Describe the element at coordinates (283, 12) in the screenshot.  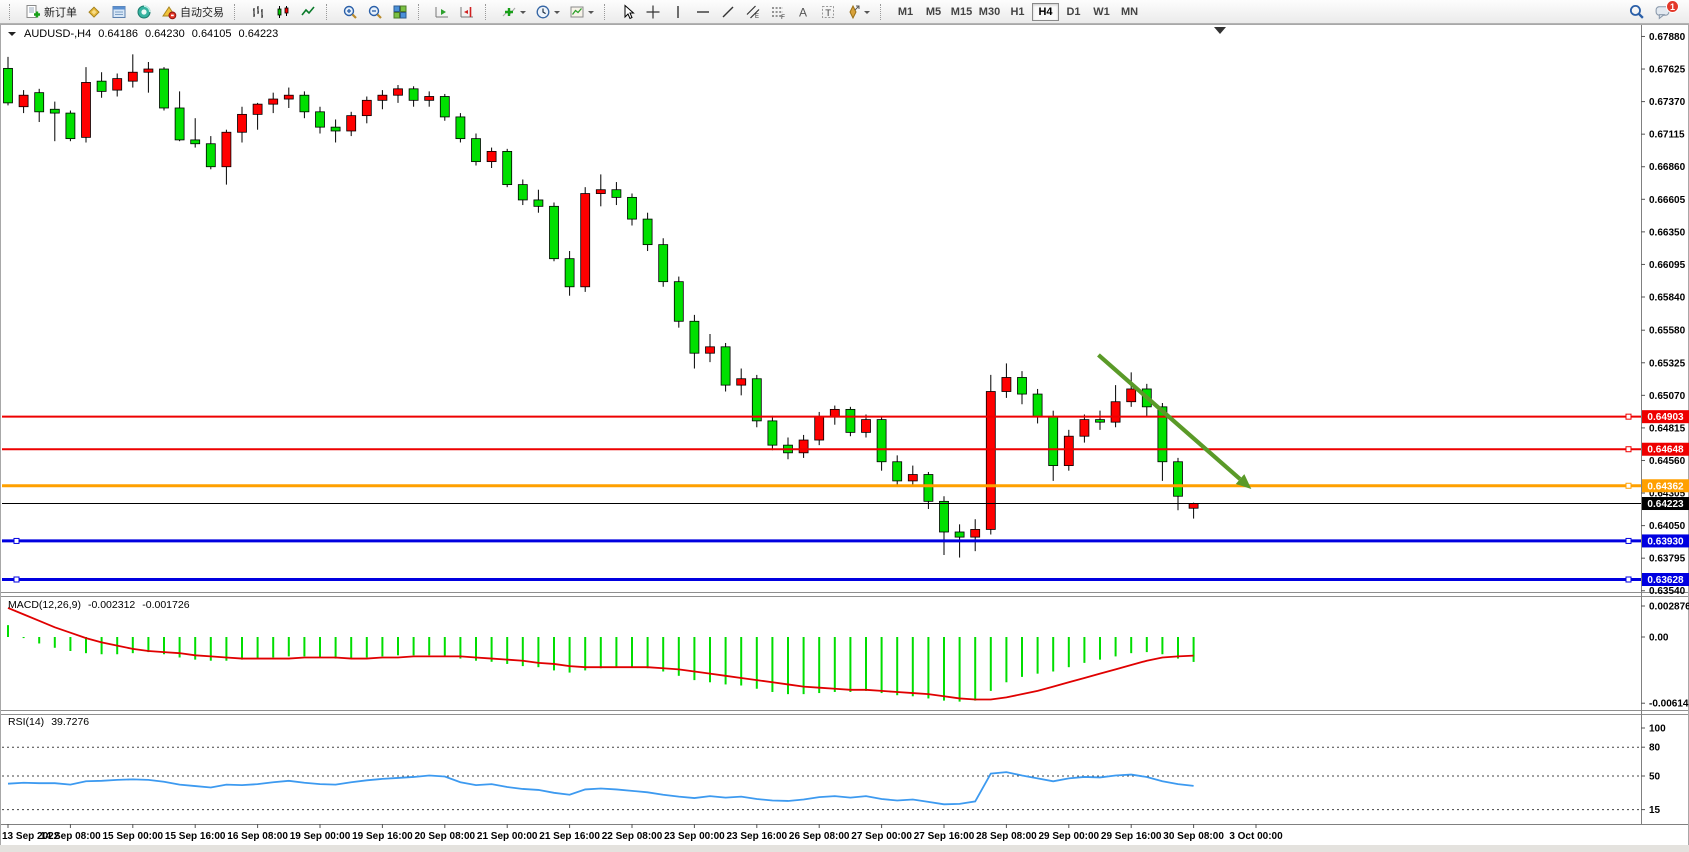
I see `candlestick-chart-button` at that location.